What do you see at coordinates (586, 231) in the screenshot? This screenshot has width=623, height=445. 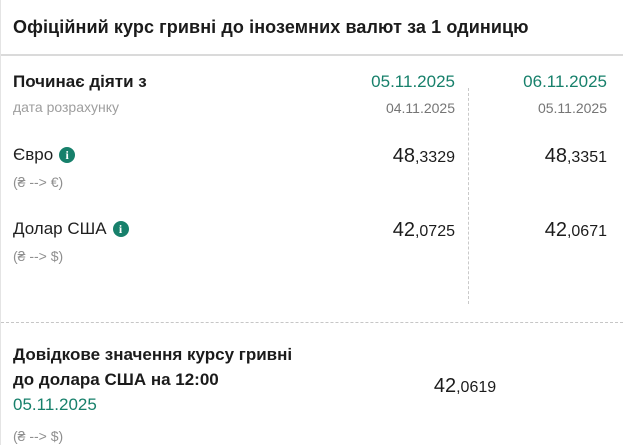 I see `dollar-rate-2-frac: ,0671` at bounding box center [586, 231].